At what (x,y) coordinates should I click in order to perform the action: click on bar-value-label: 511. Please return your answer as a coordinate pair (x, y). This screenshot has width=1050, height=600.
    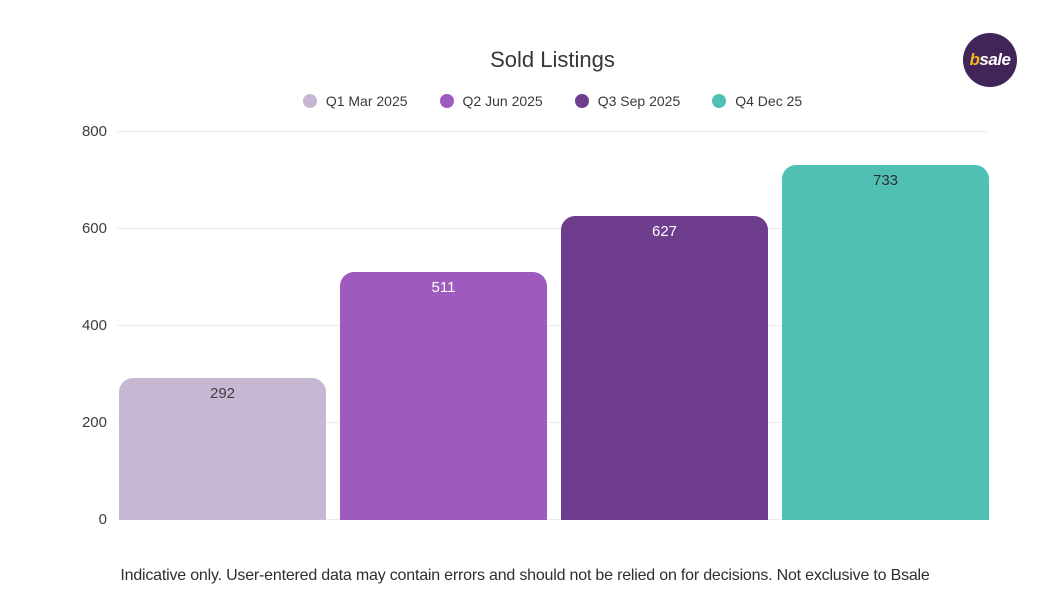
    Looking at the image, I should click on (443, 288).